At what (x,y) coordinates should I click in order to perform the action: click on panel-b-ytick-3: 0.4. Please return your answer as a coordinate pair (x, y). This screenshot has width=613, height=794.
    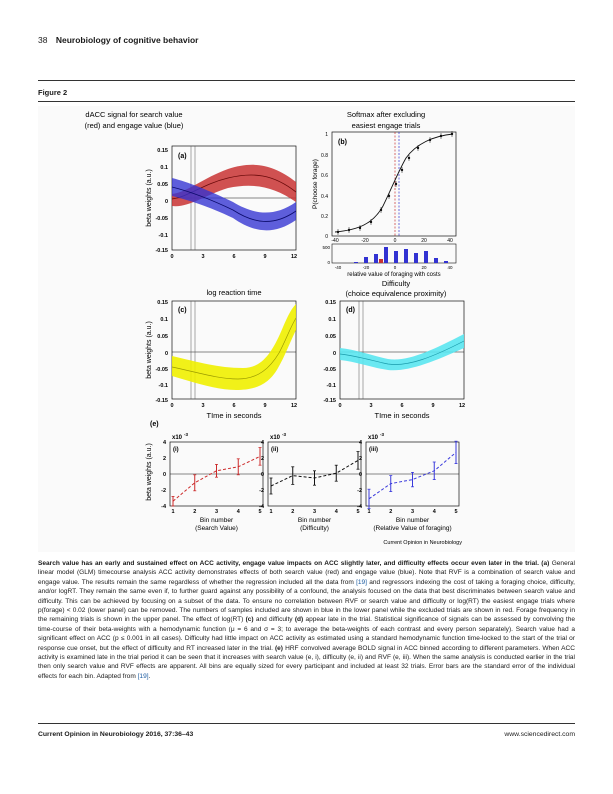
    Looking at the image, I should click on (324, 197).